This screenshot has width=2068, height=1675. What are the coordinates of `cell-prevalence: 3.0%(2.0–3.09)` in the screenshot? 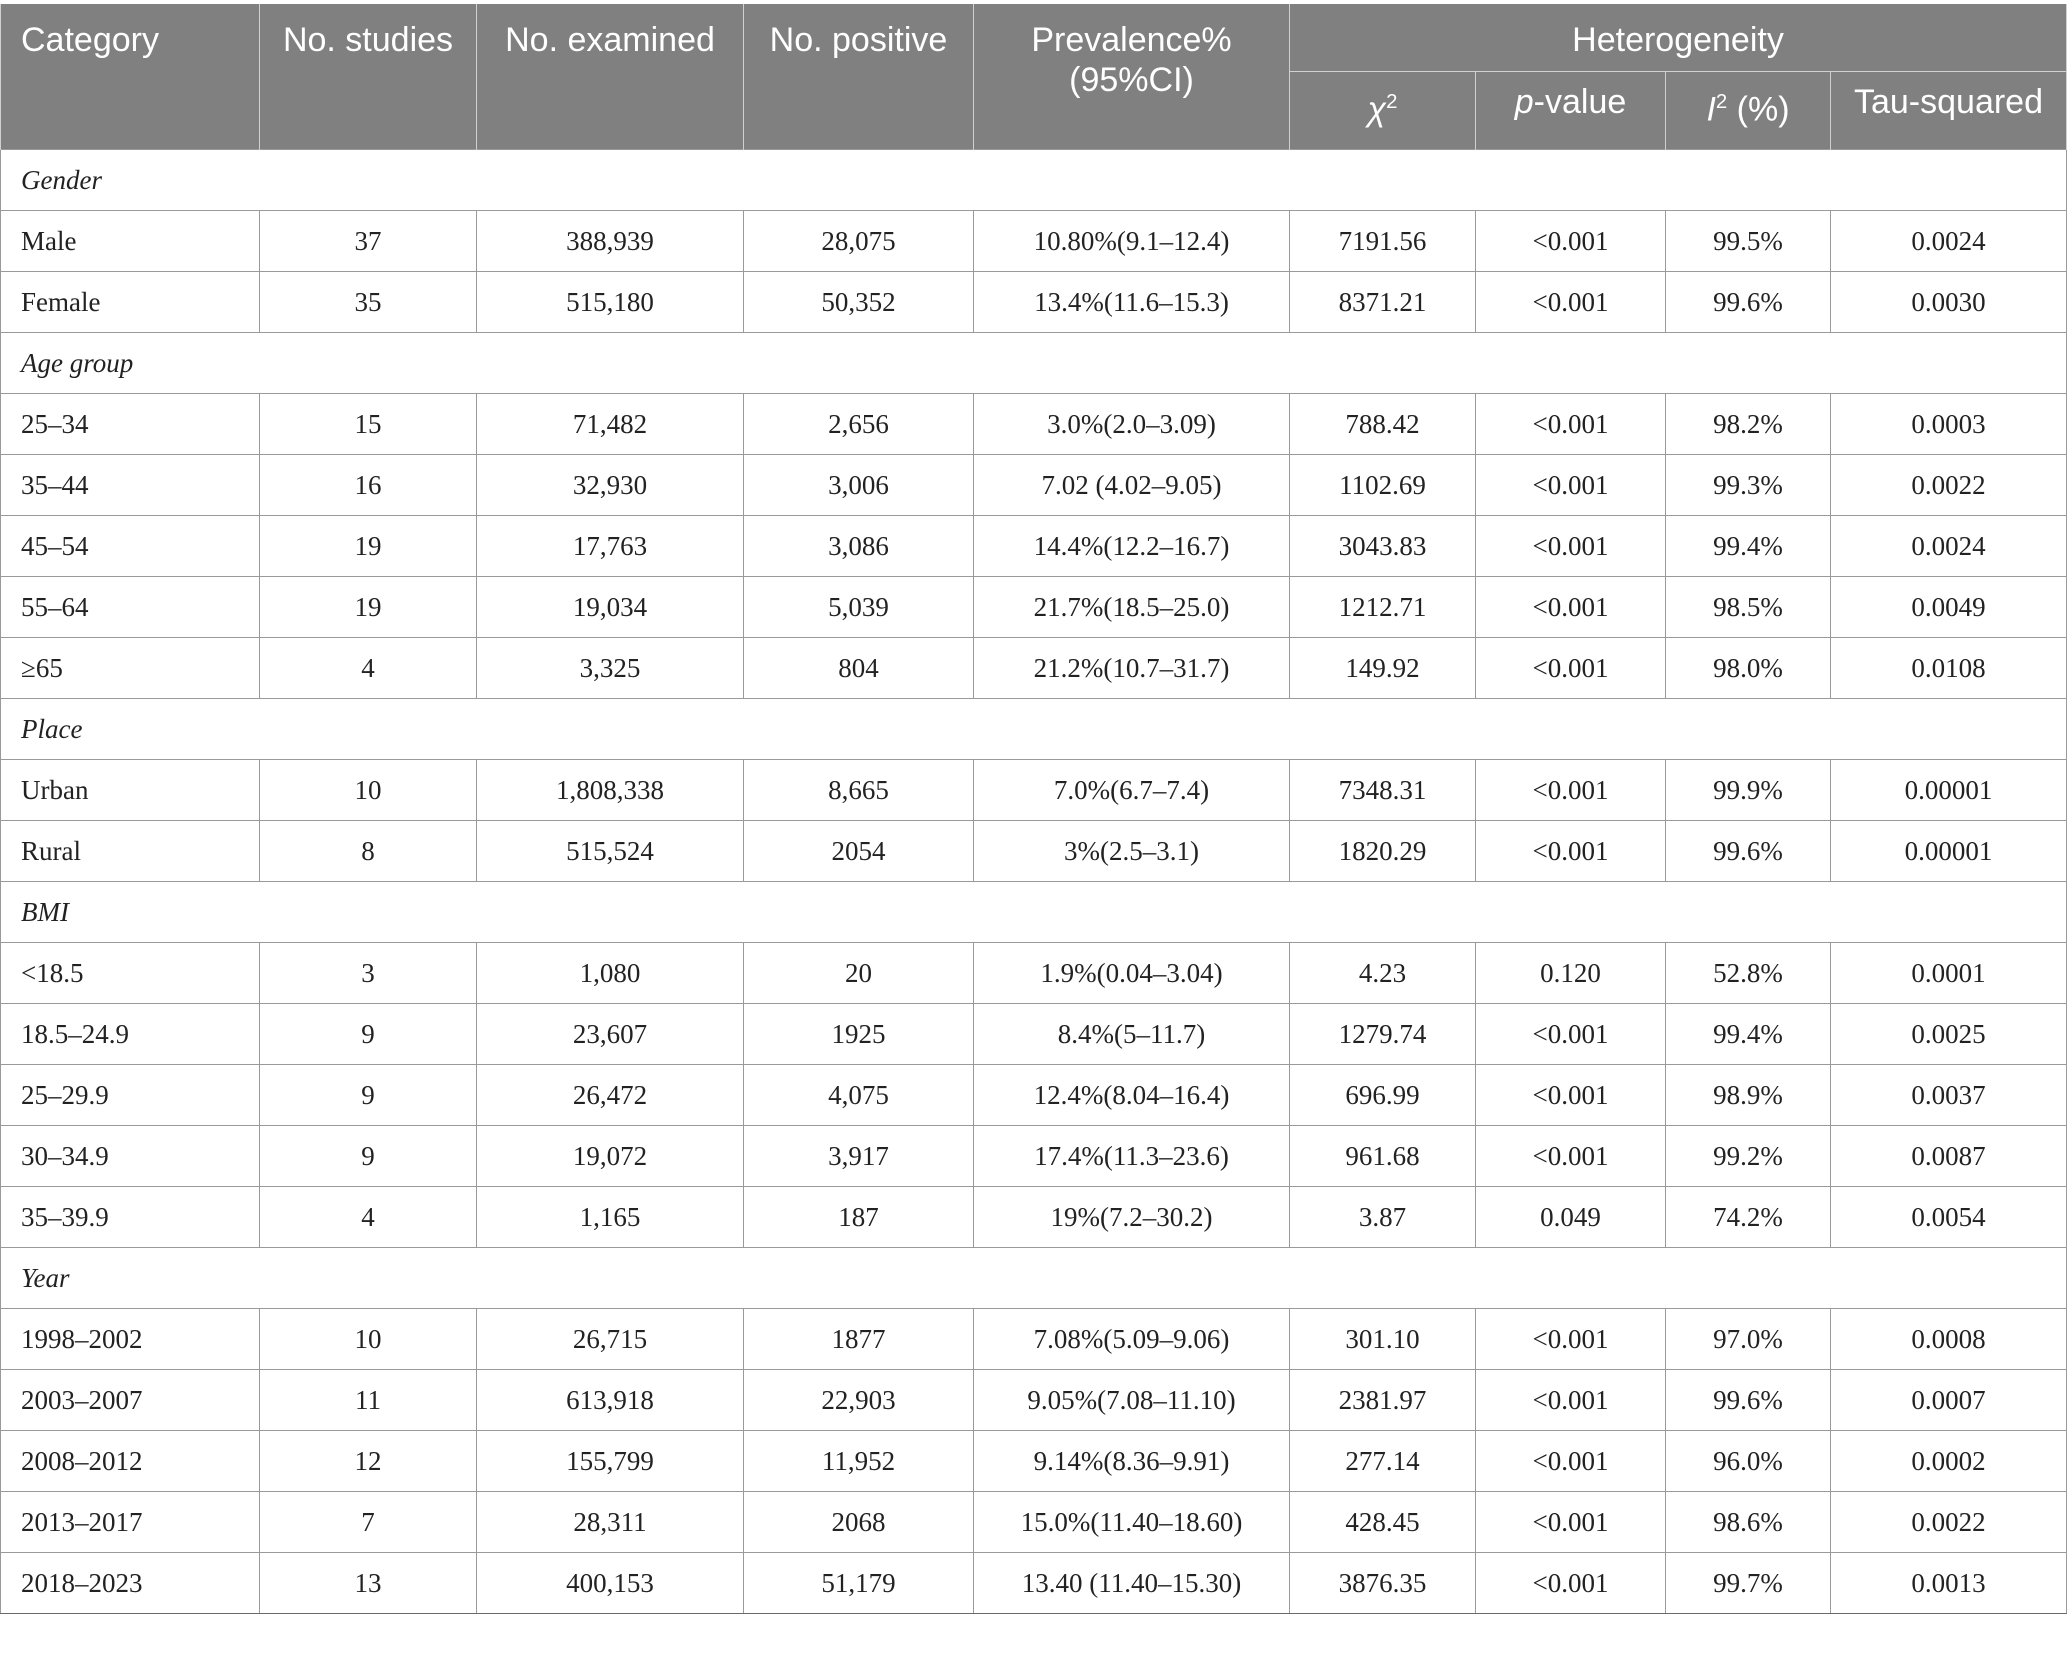 It's located at (1131, 424).